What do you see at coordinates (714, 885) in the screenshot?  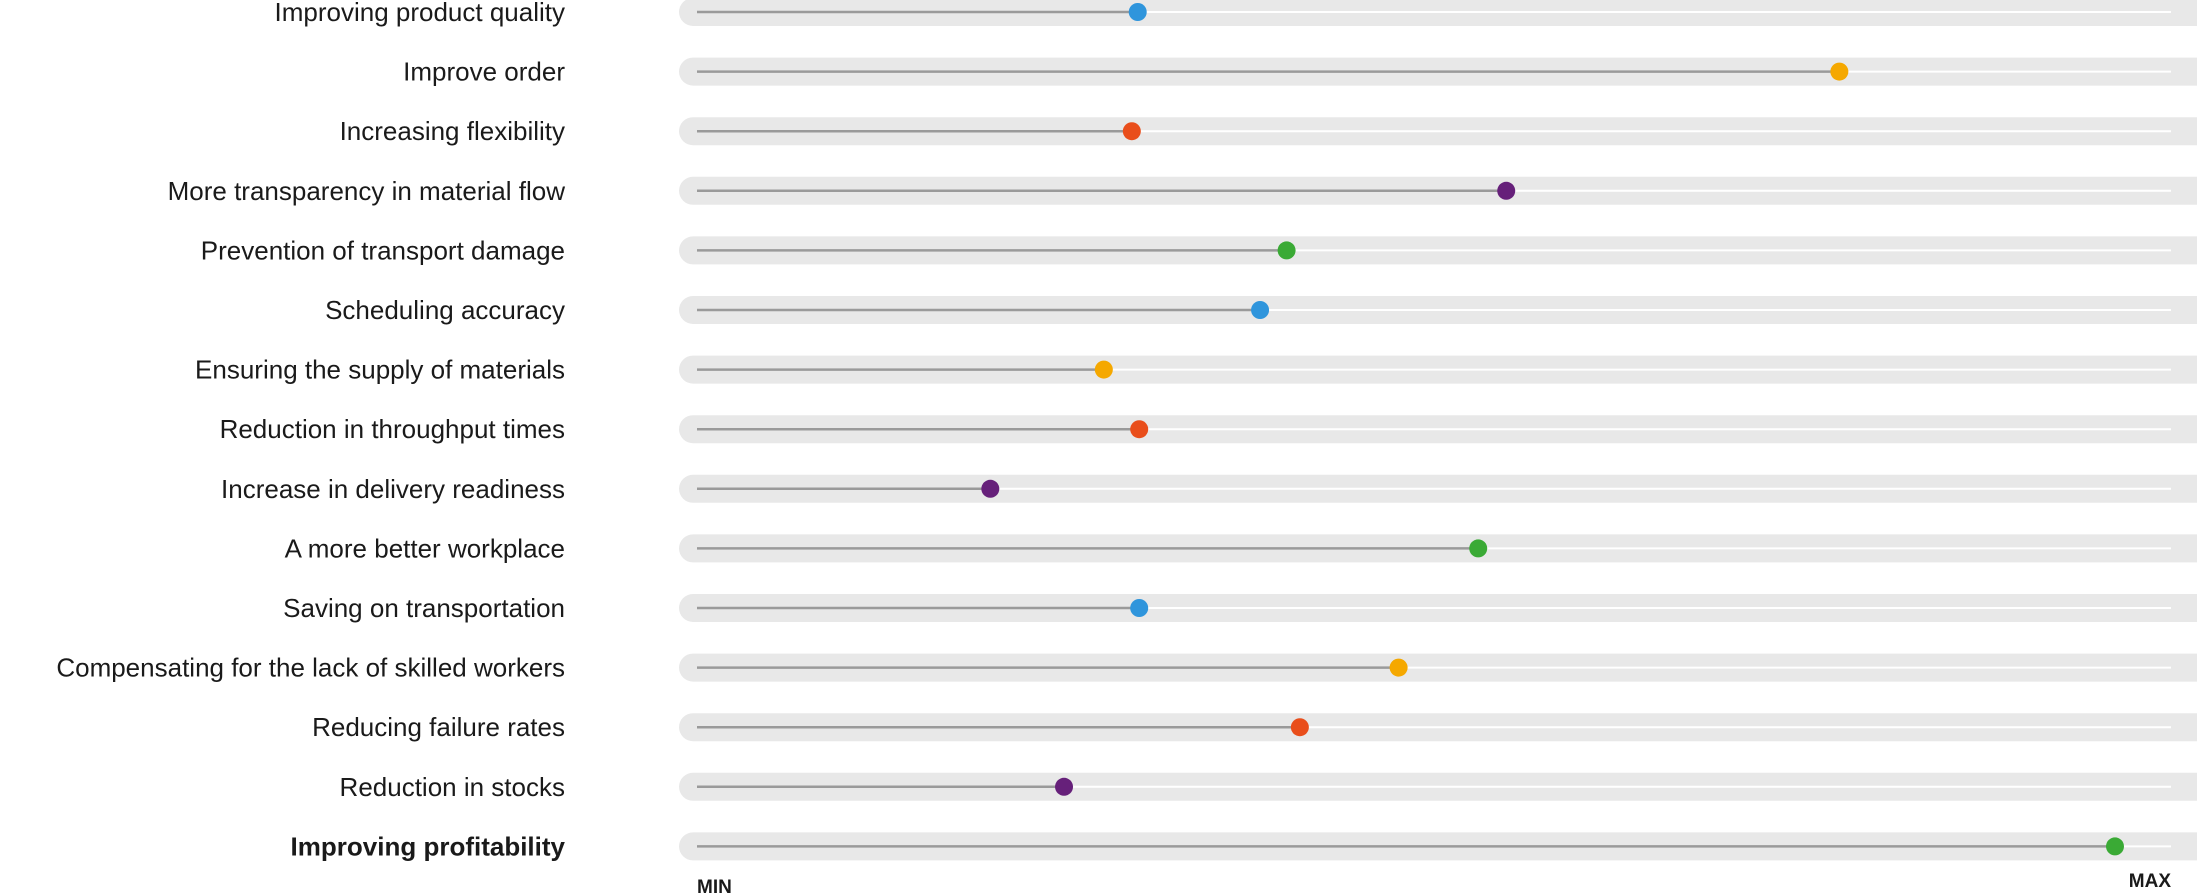 I see `axis-min-label: MIN` at bounding box center [714, 885].